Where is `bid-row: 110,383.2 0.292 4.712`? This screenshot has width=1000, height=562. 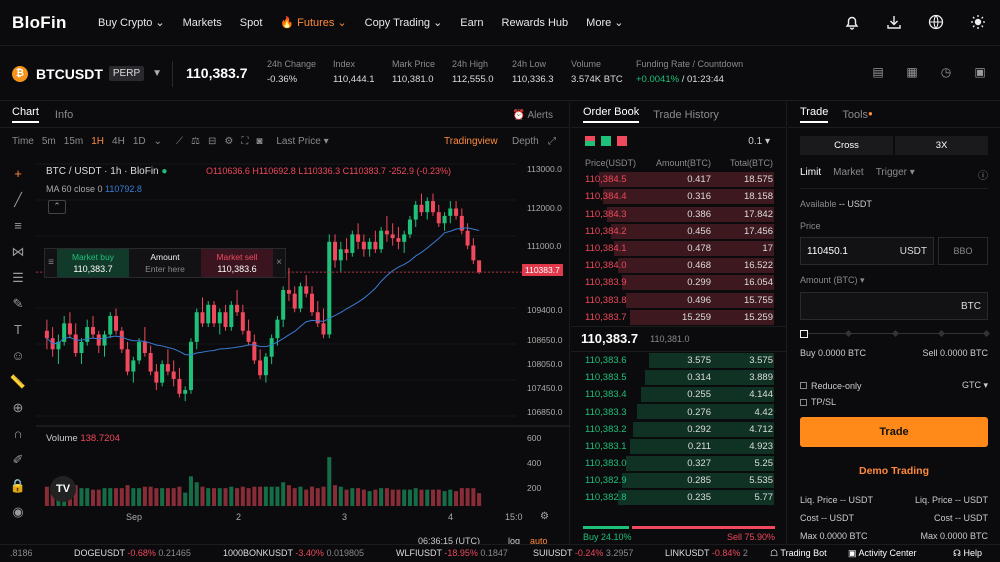 bid-row: 110,383.2 0.292 4.712 is located at coordinates (678, 429).